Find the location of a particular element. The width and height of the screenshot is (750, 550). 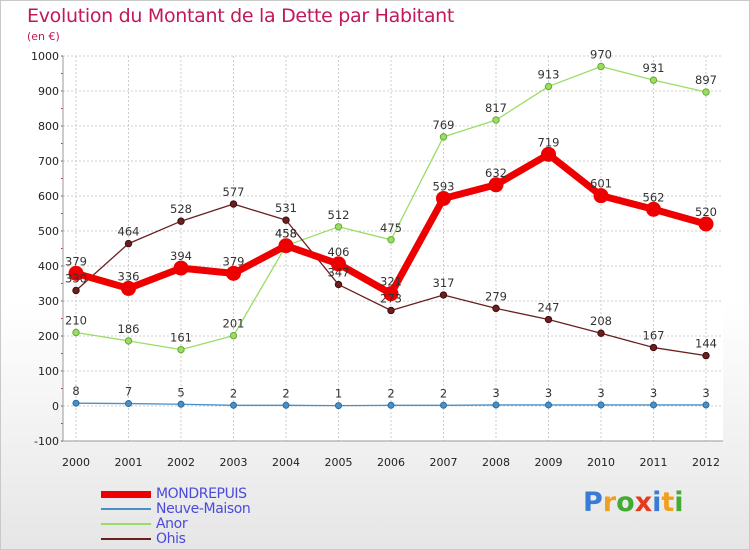

data-label: 317 is located at coordinates (444, 283).